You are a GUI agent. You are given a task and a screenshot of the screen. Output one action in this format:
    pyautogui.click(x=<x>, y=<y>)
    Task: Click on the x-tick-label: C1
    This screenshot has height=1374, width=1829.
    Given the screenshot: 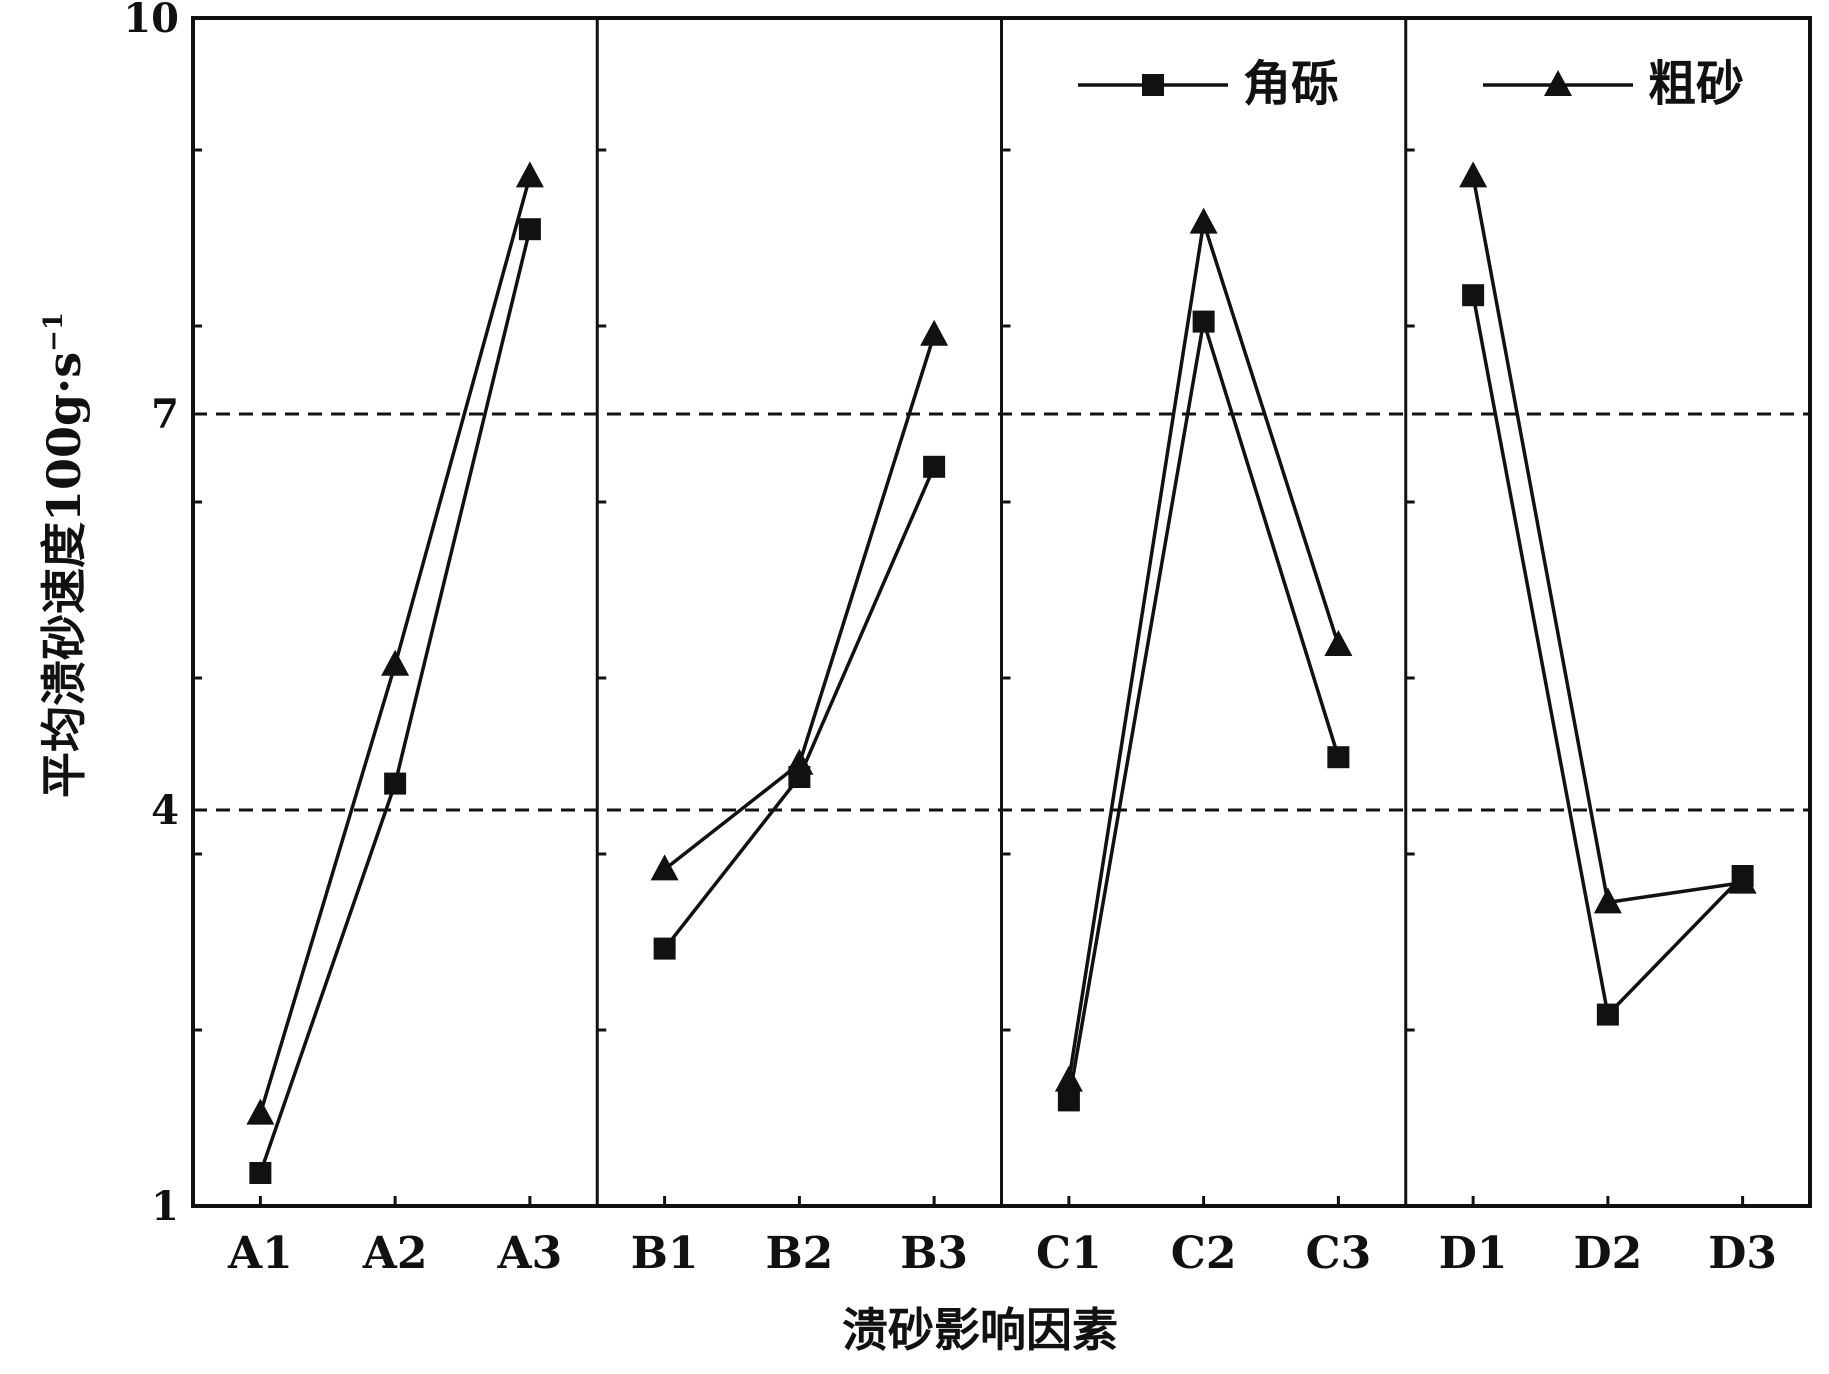 What is the action you would take?
    pyautogui.click(x=1069, y=1253)
    